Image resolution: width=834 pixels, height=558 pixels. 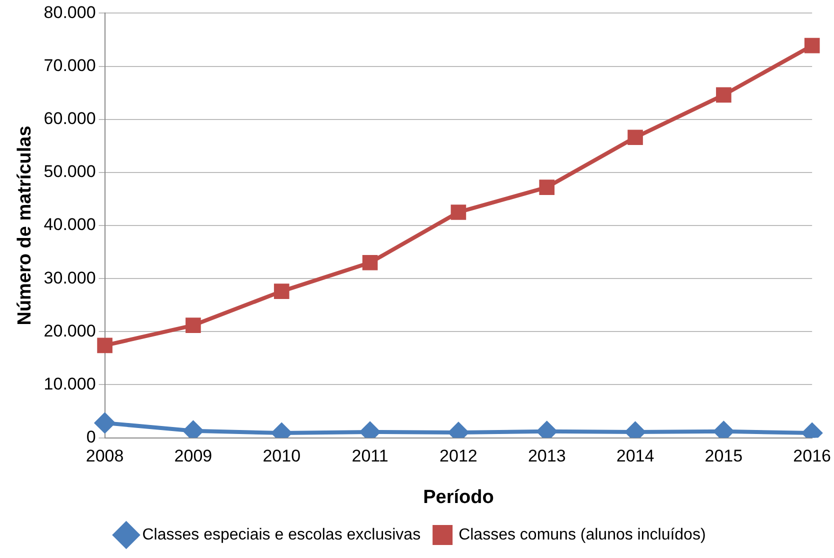 What do you see at coordinates (582, 535) in the screenshot?
I see `legend-label: Classes comuns (alunos incluídos)` at bounding box center [582, 535].